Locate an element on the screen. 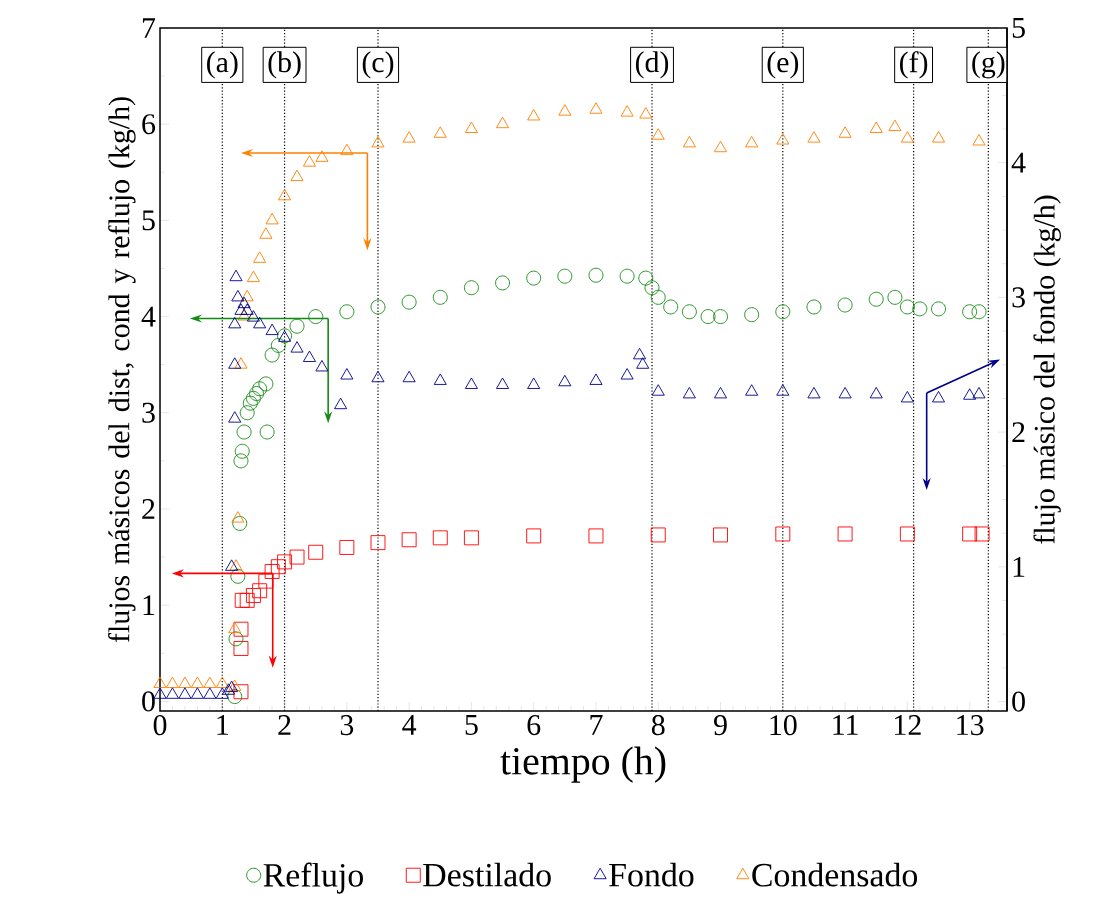 The width and height of the screenshot is (1103, 901). y2-tick-label: 4 is located at coordinates (1018, 162).